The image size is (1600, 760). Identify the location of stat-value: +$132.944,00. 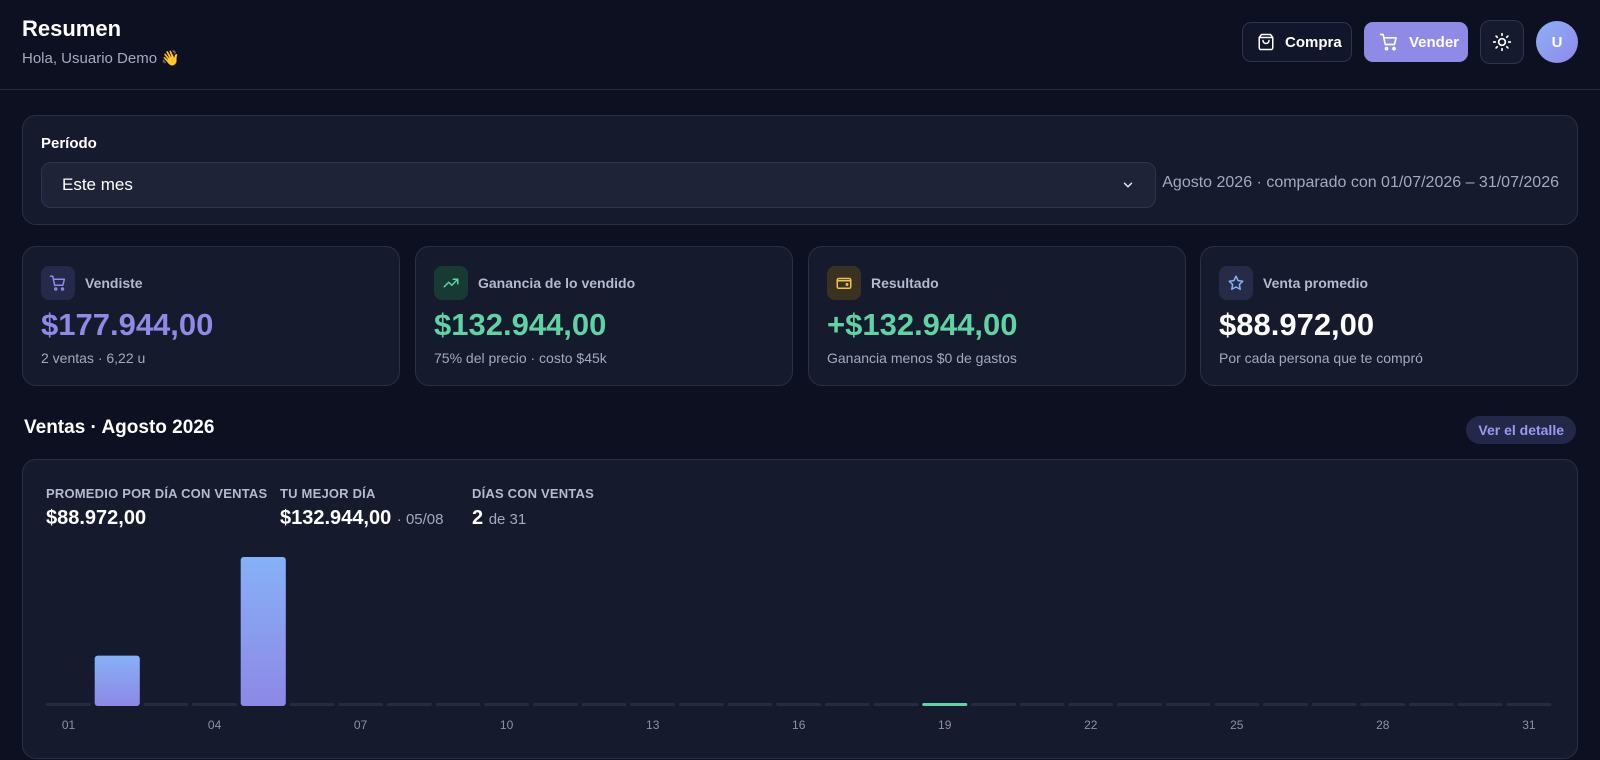
(922, 324).